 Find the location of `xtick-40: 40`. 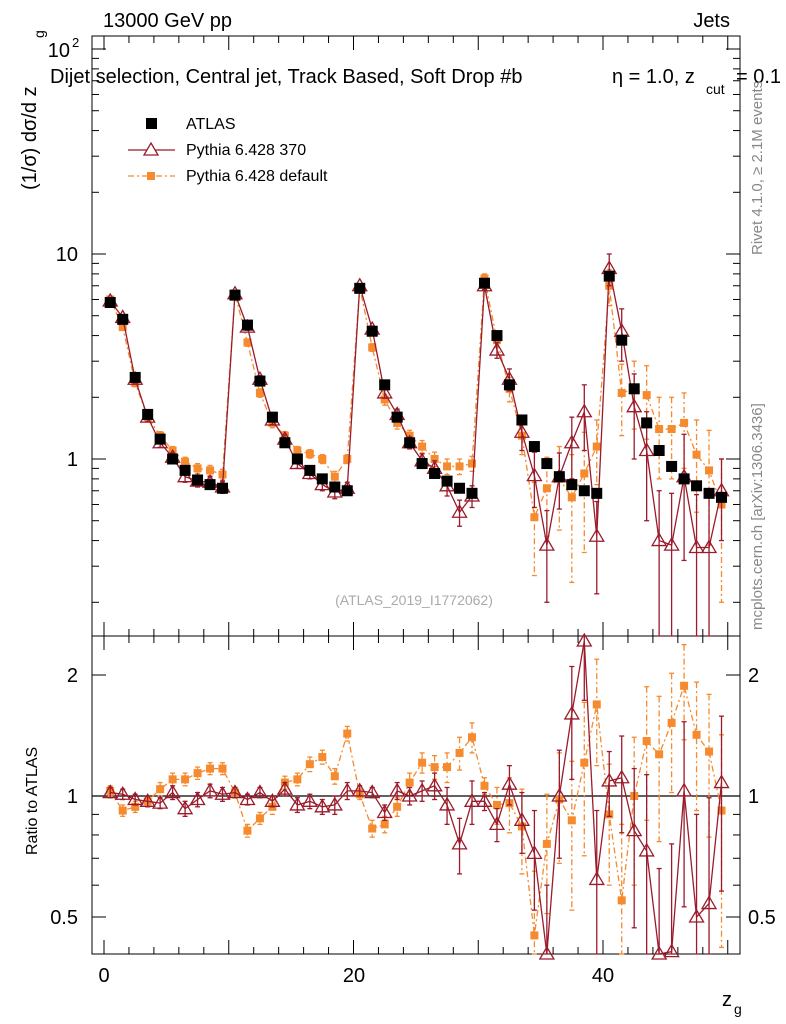

xtick-40: 40 is located at coordinates (603, 976).